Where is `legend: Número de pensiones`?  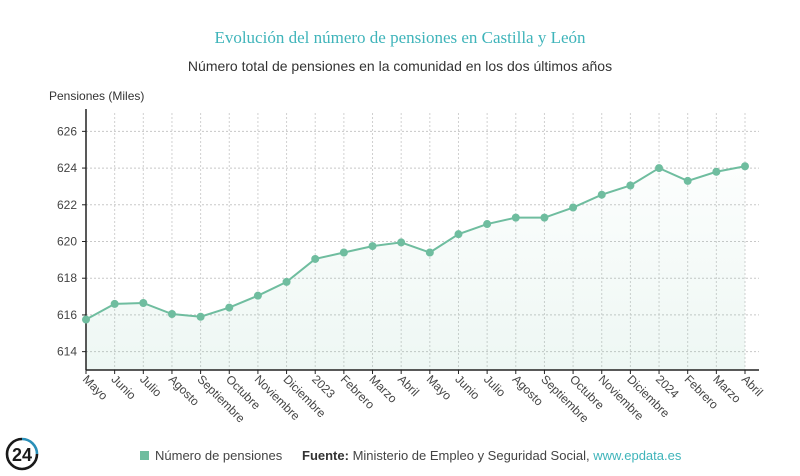
legend: Número de pensiones is located at coordinates (211, 455).